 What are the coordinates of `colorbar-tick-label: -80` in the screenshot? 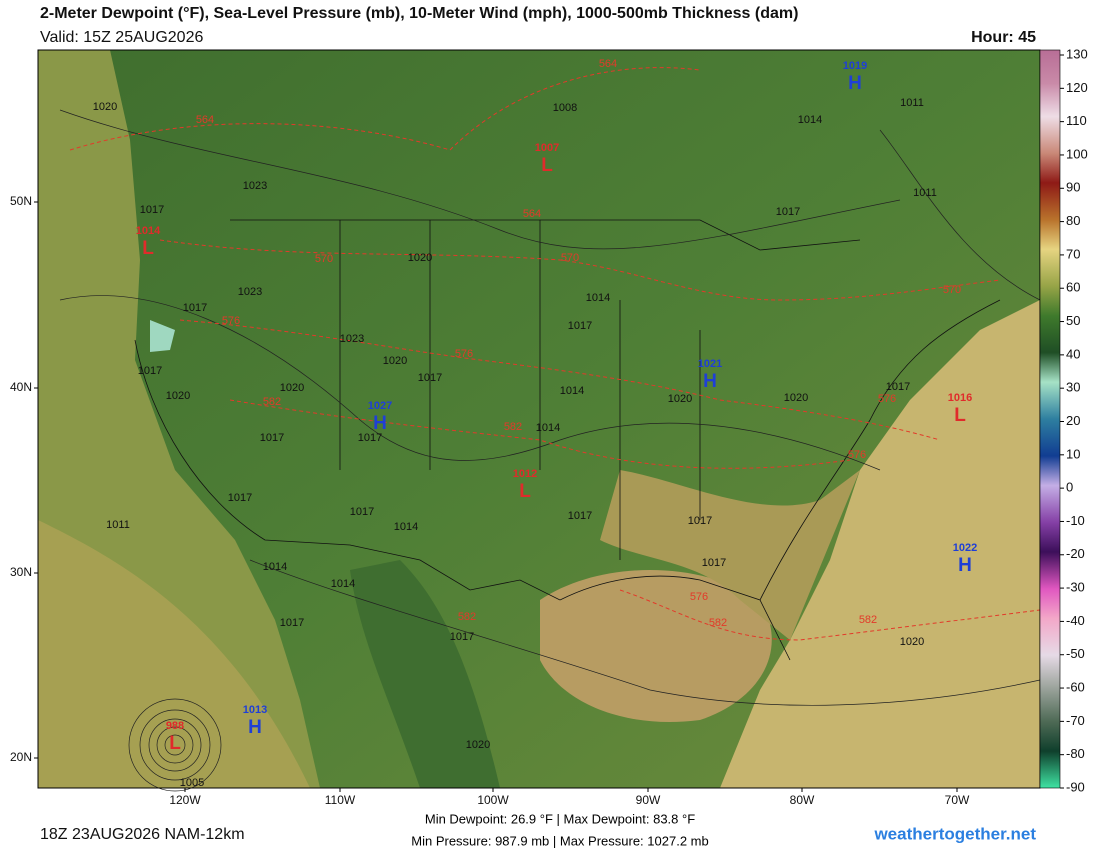 It's located at (1075, 753).